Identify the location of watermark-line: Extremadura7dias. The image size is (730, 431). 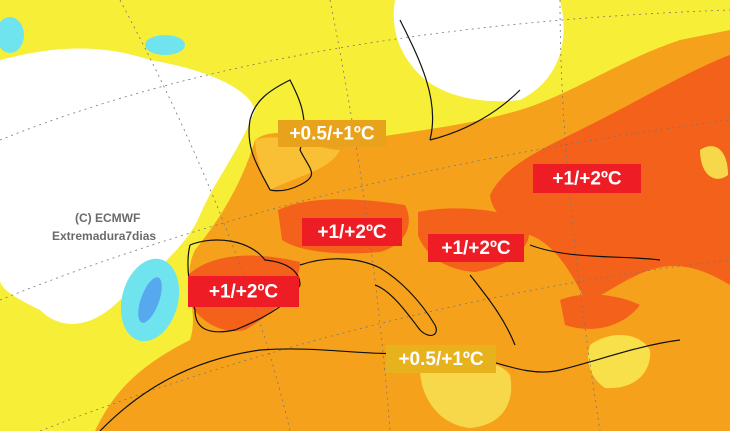
(104, 236).